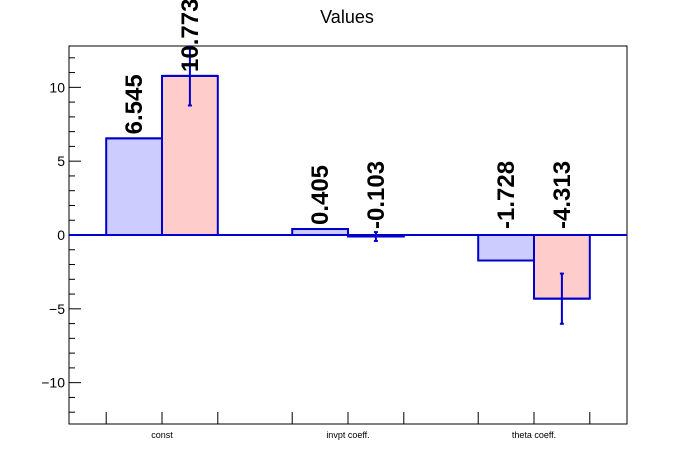 The image size is (696, 472). What do you see at coordinates (347, 435) in the screenshot?
I see `category-label: invpt coeff.` at bounding box center [347, 435].